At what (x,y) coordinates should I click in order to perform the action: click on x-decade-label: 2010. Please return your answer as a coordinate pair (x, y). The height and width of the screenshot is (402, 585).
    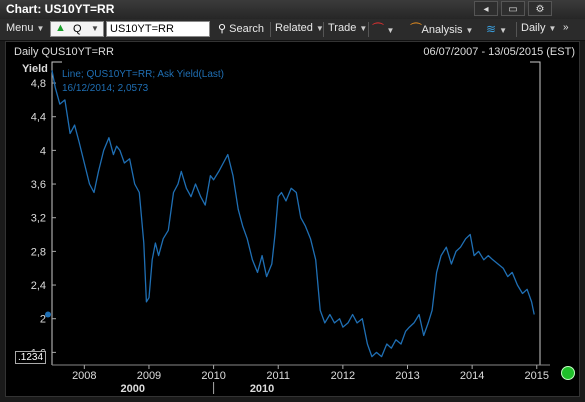
    Looking at the image, I should click on (262, 389).